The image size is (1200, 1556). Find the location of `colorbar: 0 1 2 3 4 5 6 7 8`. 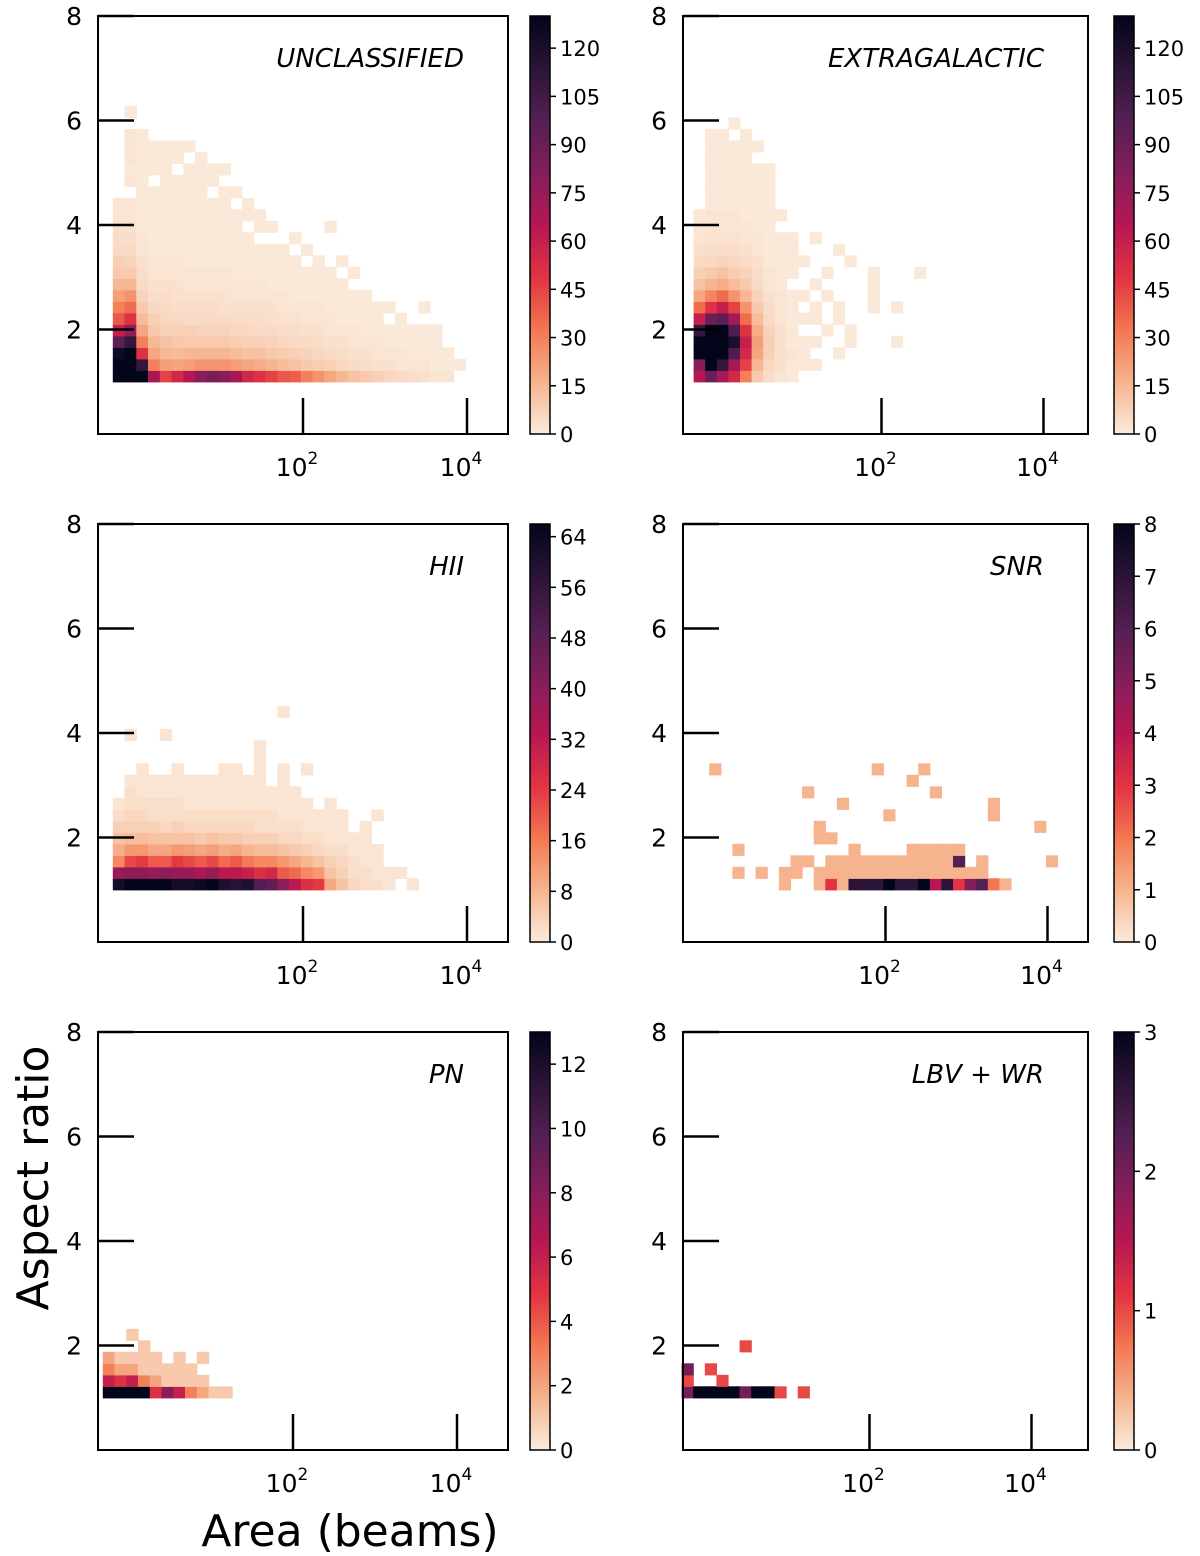

colorbar: 0 1 2 3 4 5 6 7 8 is located at coordinates (1135, 734).